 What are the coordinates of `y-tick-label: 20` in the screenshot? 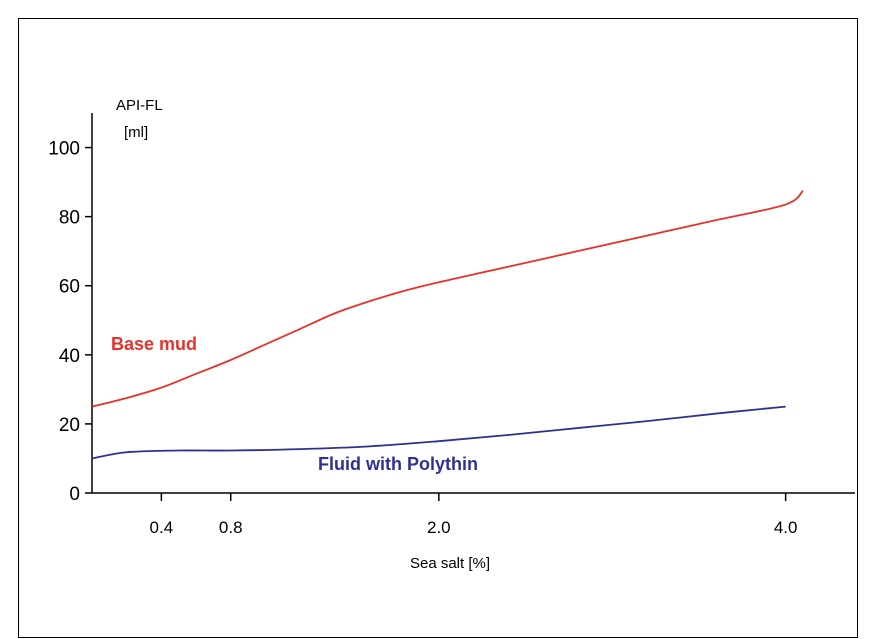 It's located at (69, 425).